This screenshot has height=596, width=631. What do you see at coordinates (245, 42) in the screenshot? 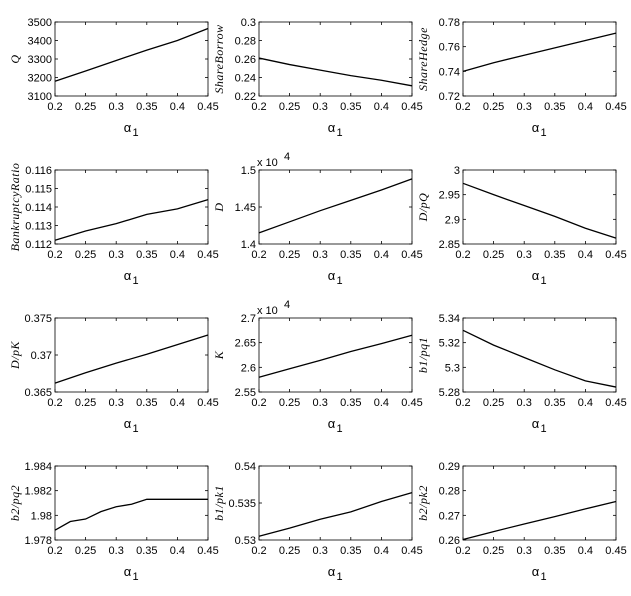
I see `y-tick-label: 0.28` at bounding box center [245, 42].